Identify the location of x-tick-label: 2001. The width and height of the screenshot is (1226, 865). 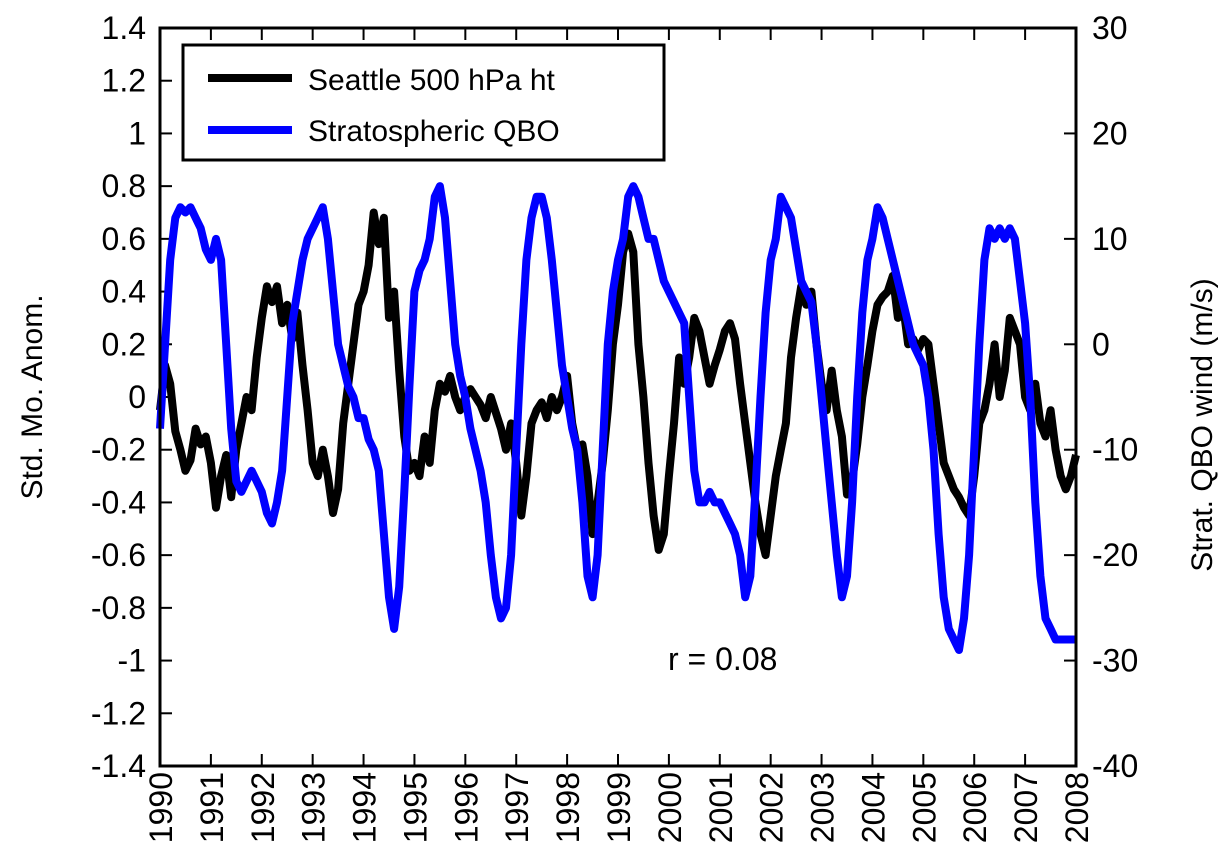
(721, 807).